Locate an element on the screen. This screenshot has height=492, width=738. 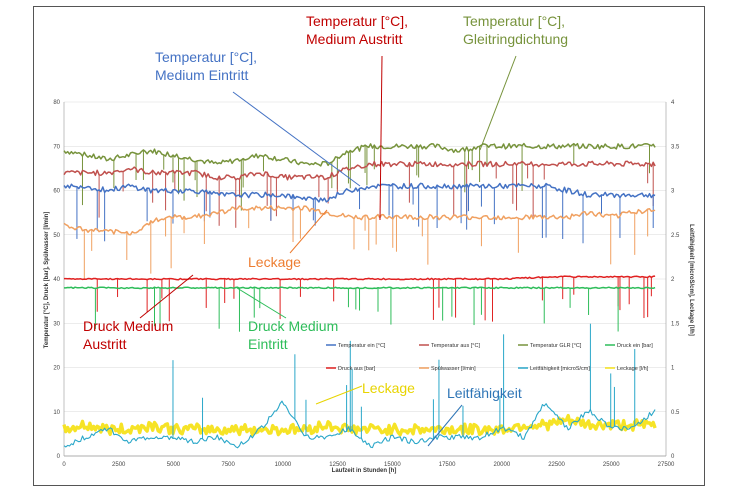
y-tick-right: 0 is located at coordinates (673, 457).